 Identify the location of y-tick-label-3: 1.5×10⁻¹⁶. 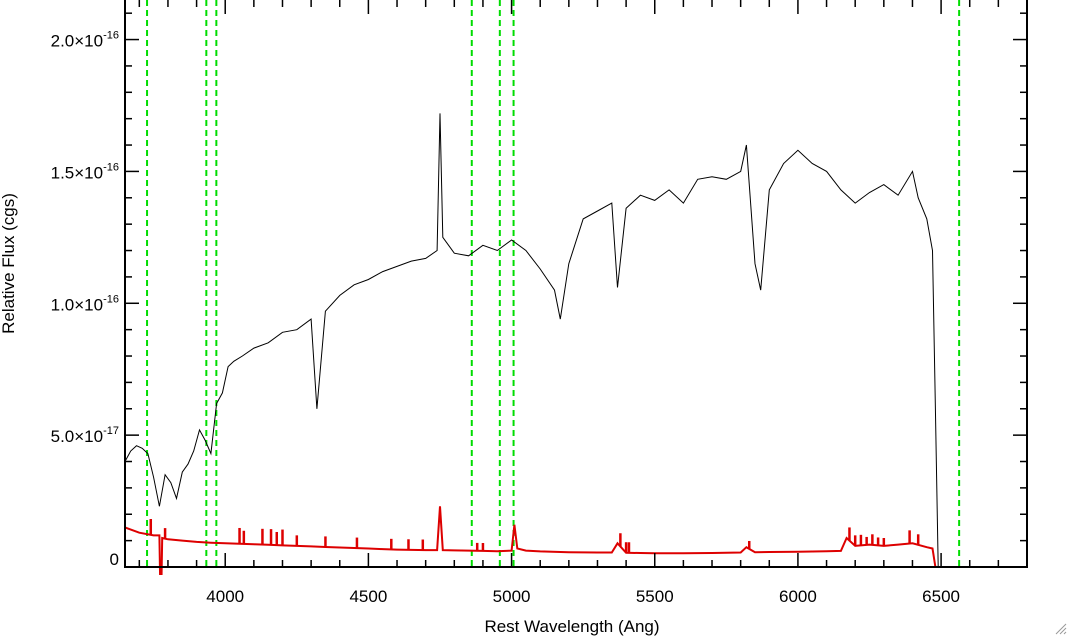
(85, 171).